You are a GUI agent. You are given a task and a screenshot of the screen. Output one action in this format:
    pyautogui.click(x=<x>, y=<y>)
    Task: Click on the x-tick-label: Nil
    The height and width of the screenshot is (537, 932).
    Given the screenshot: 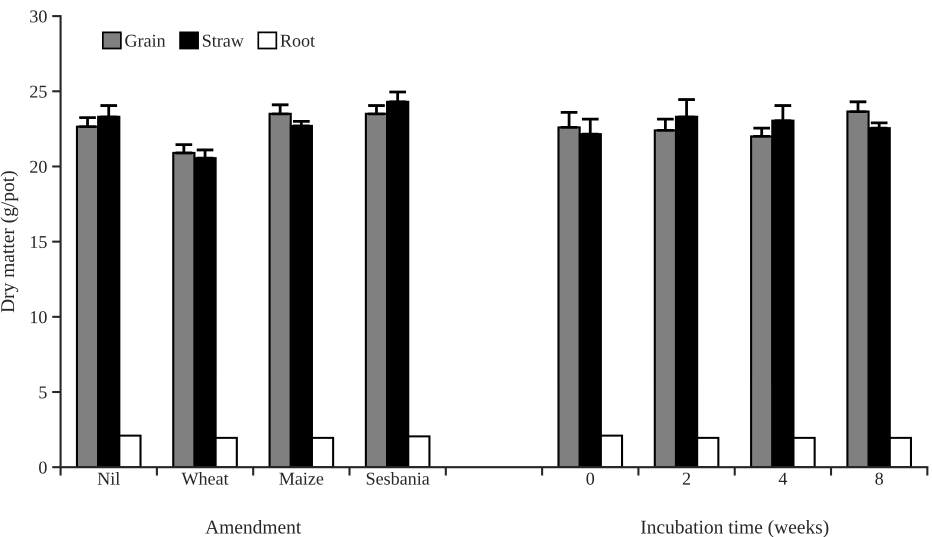 What is the action you would take?
    pyautogui.click(x=109, y=478)
    